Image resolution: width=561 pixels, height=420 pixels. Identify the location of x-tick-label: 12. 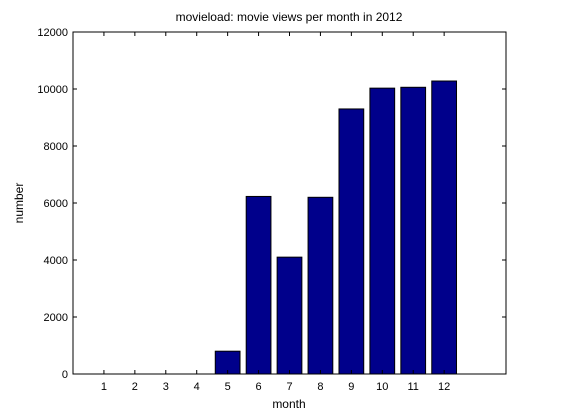
(444, 387).